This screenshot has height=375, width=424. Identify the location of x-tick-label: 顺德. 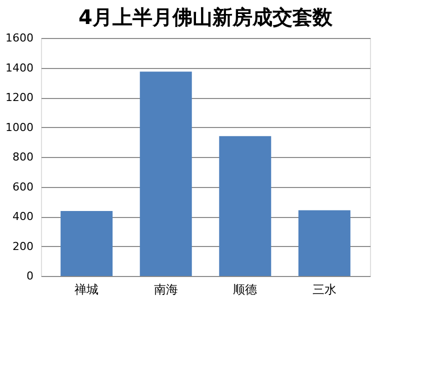
(245, 289).